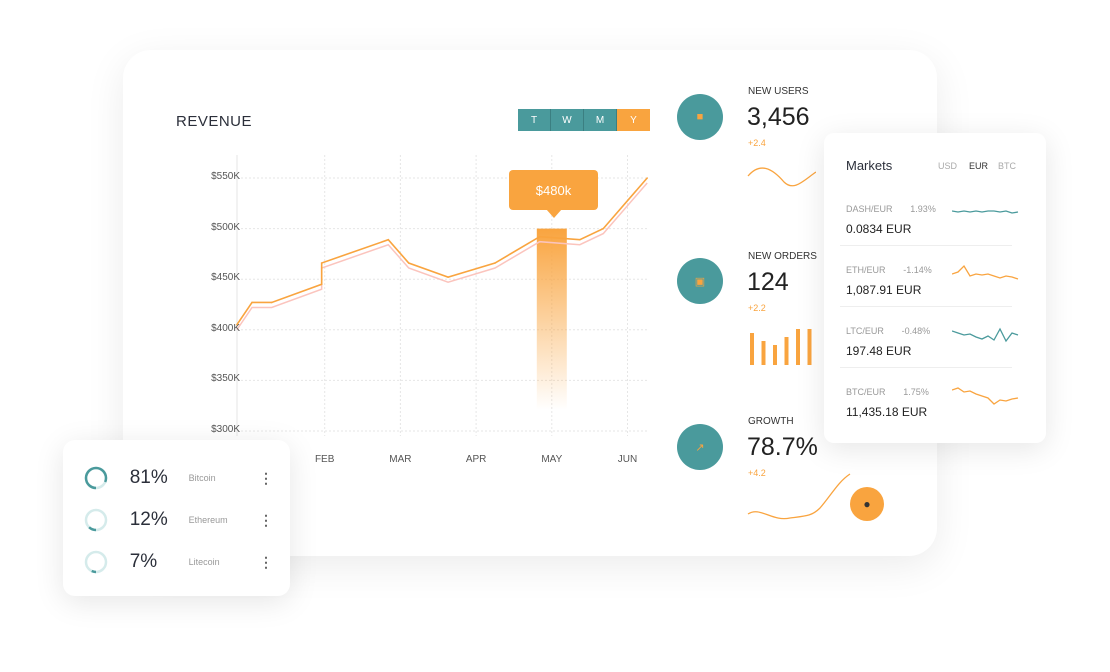 The image size is (1110, 672). Describe the element at coordinates (442, 256) in the screenshot. I see `revenue-line-shadow` at that location.